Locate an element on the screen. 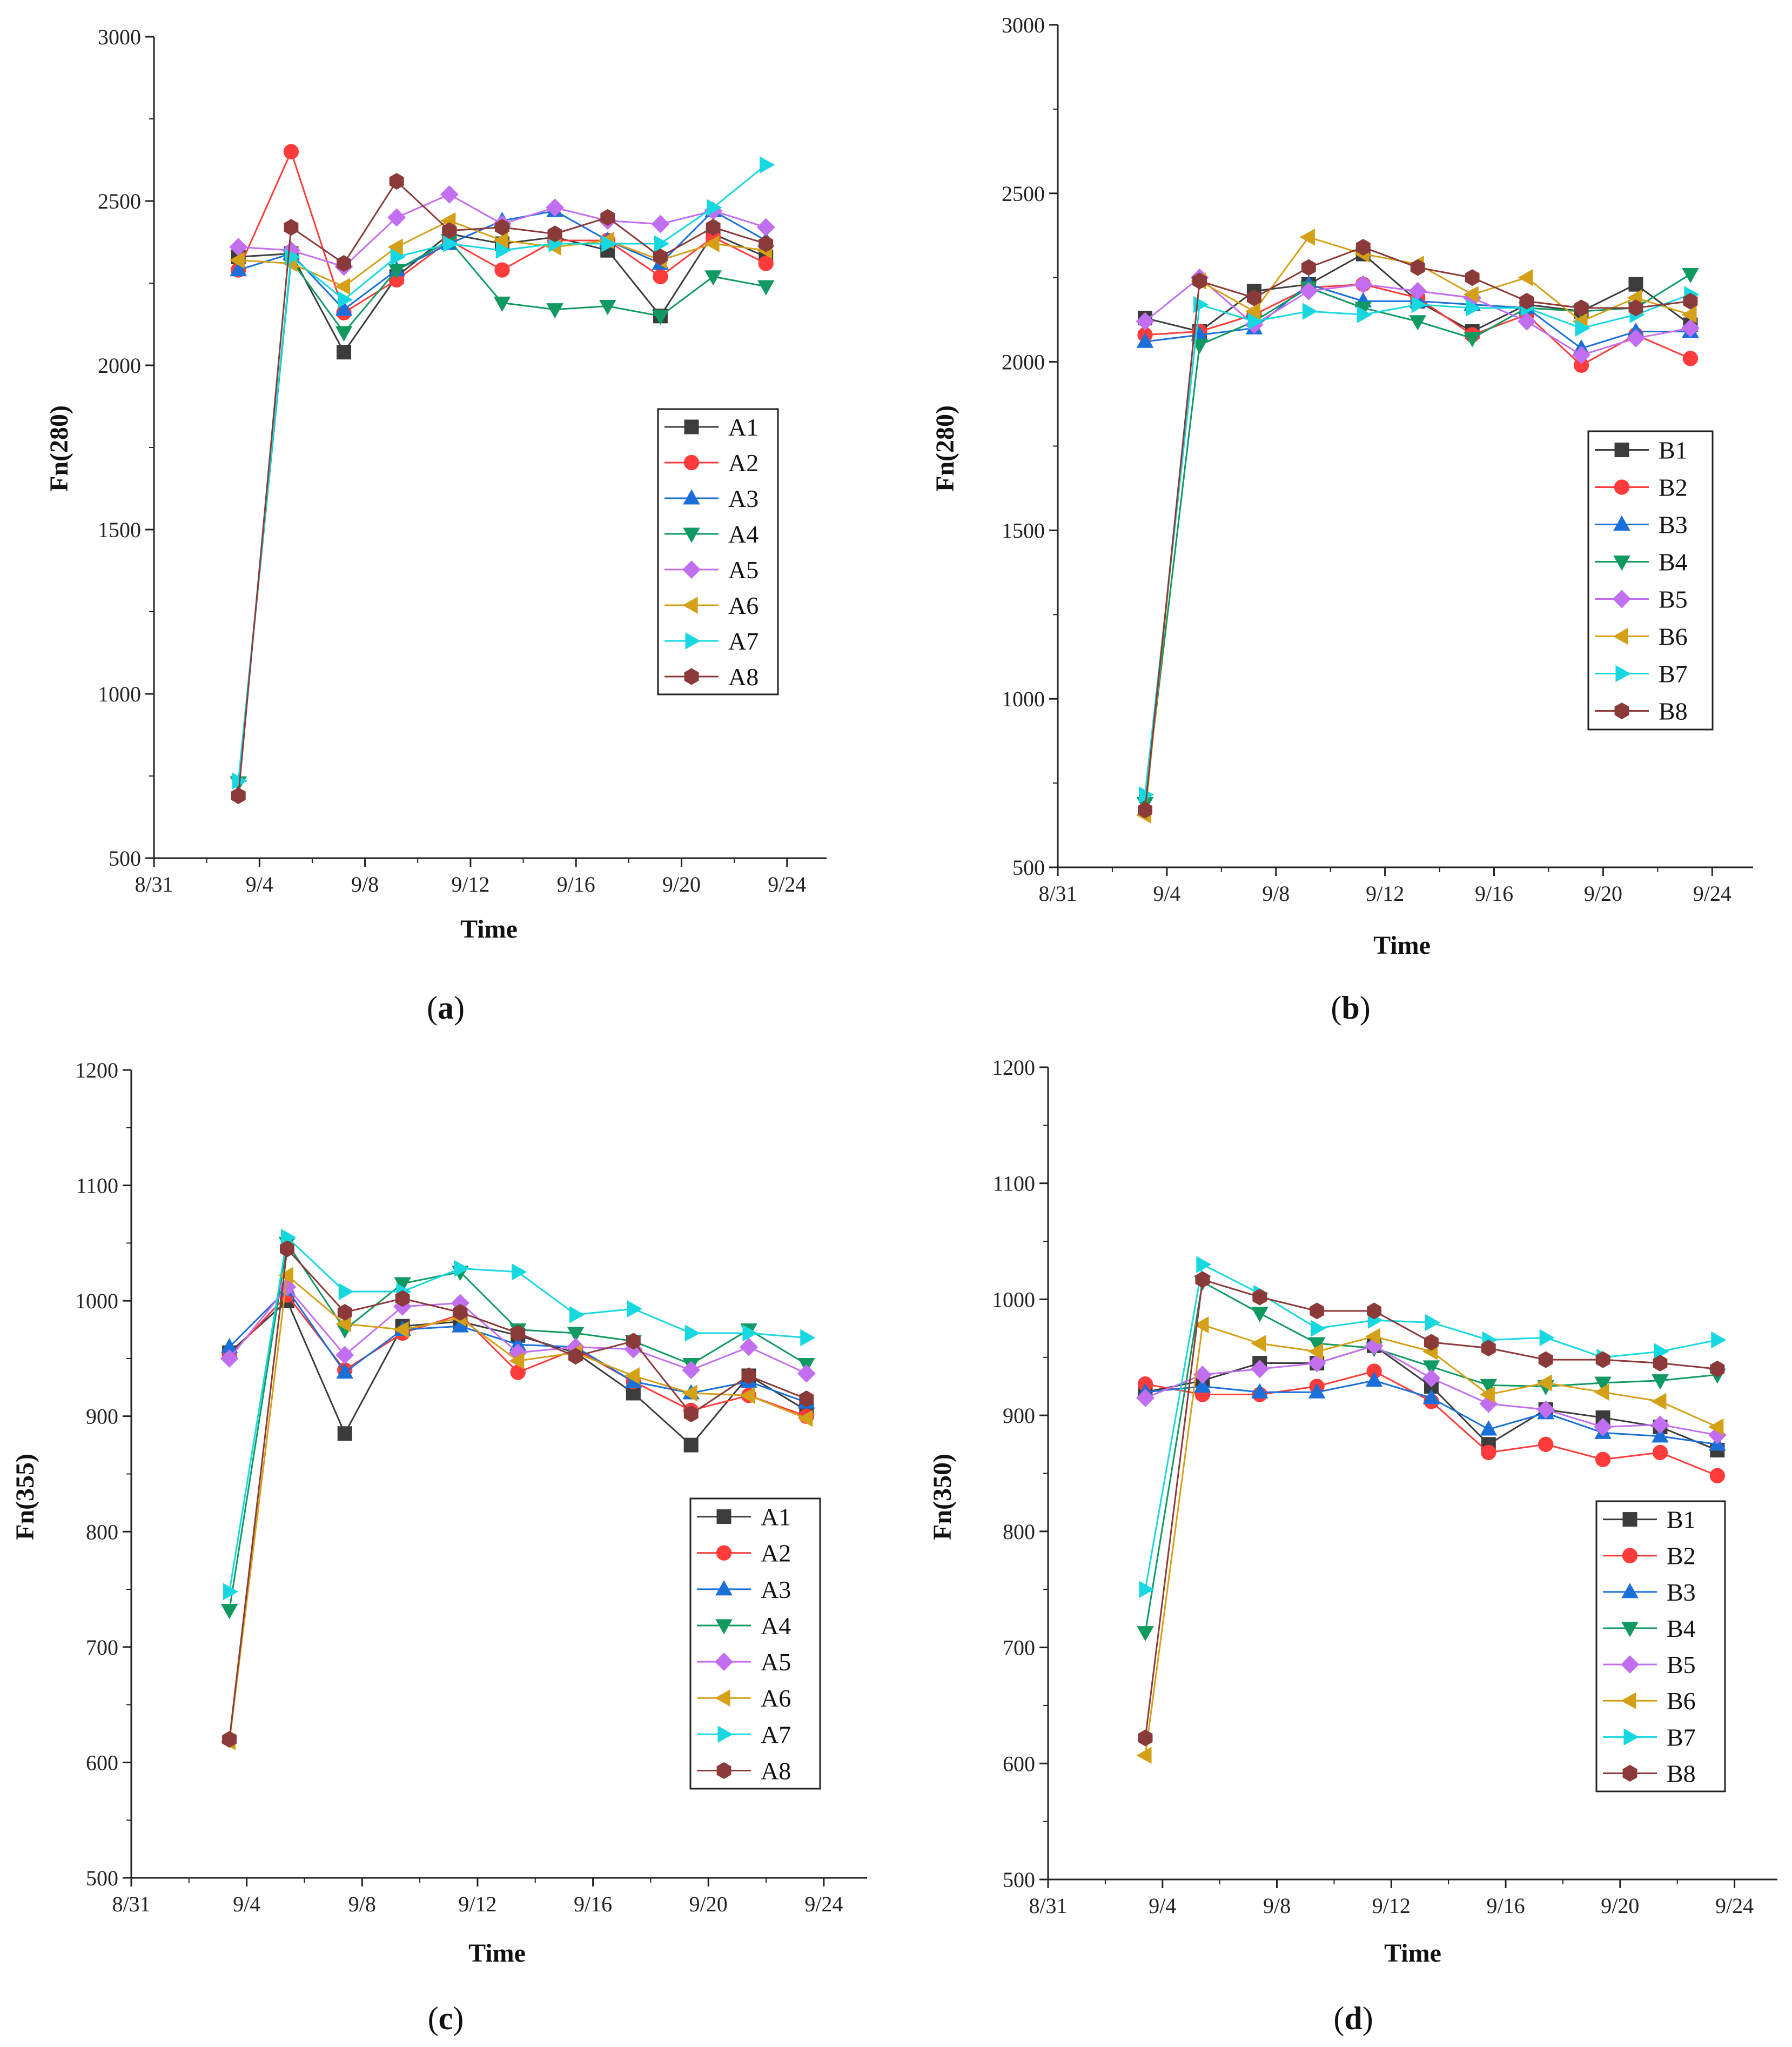 This screenshot has height=2047, width=1792. panel-label: (b) is located at coordinates (1350, 1008).